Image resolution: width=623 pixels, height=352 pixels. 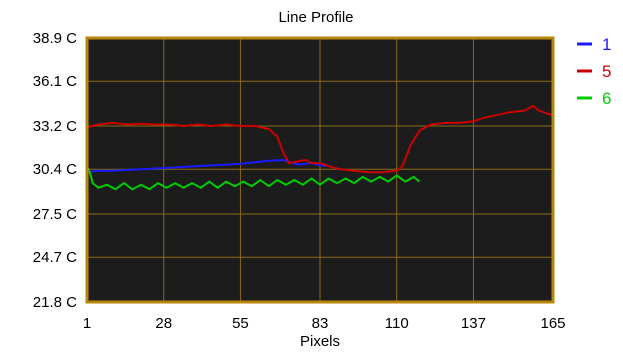 What do you see at coordinates (594, 71) in the screenshot?
I see `legend: 1 5 6` at bounding box center [594, 71].